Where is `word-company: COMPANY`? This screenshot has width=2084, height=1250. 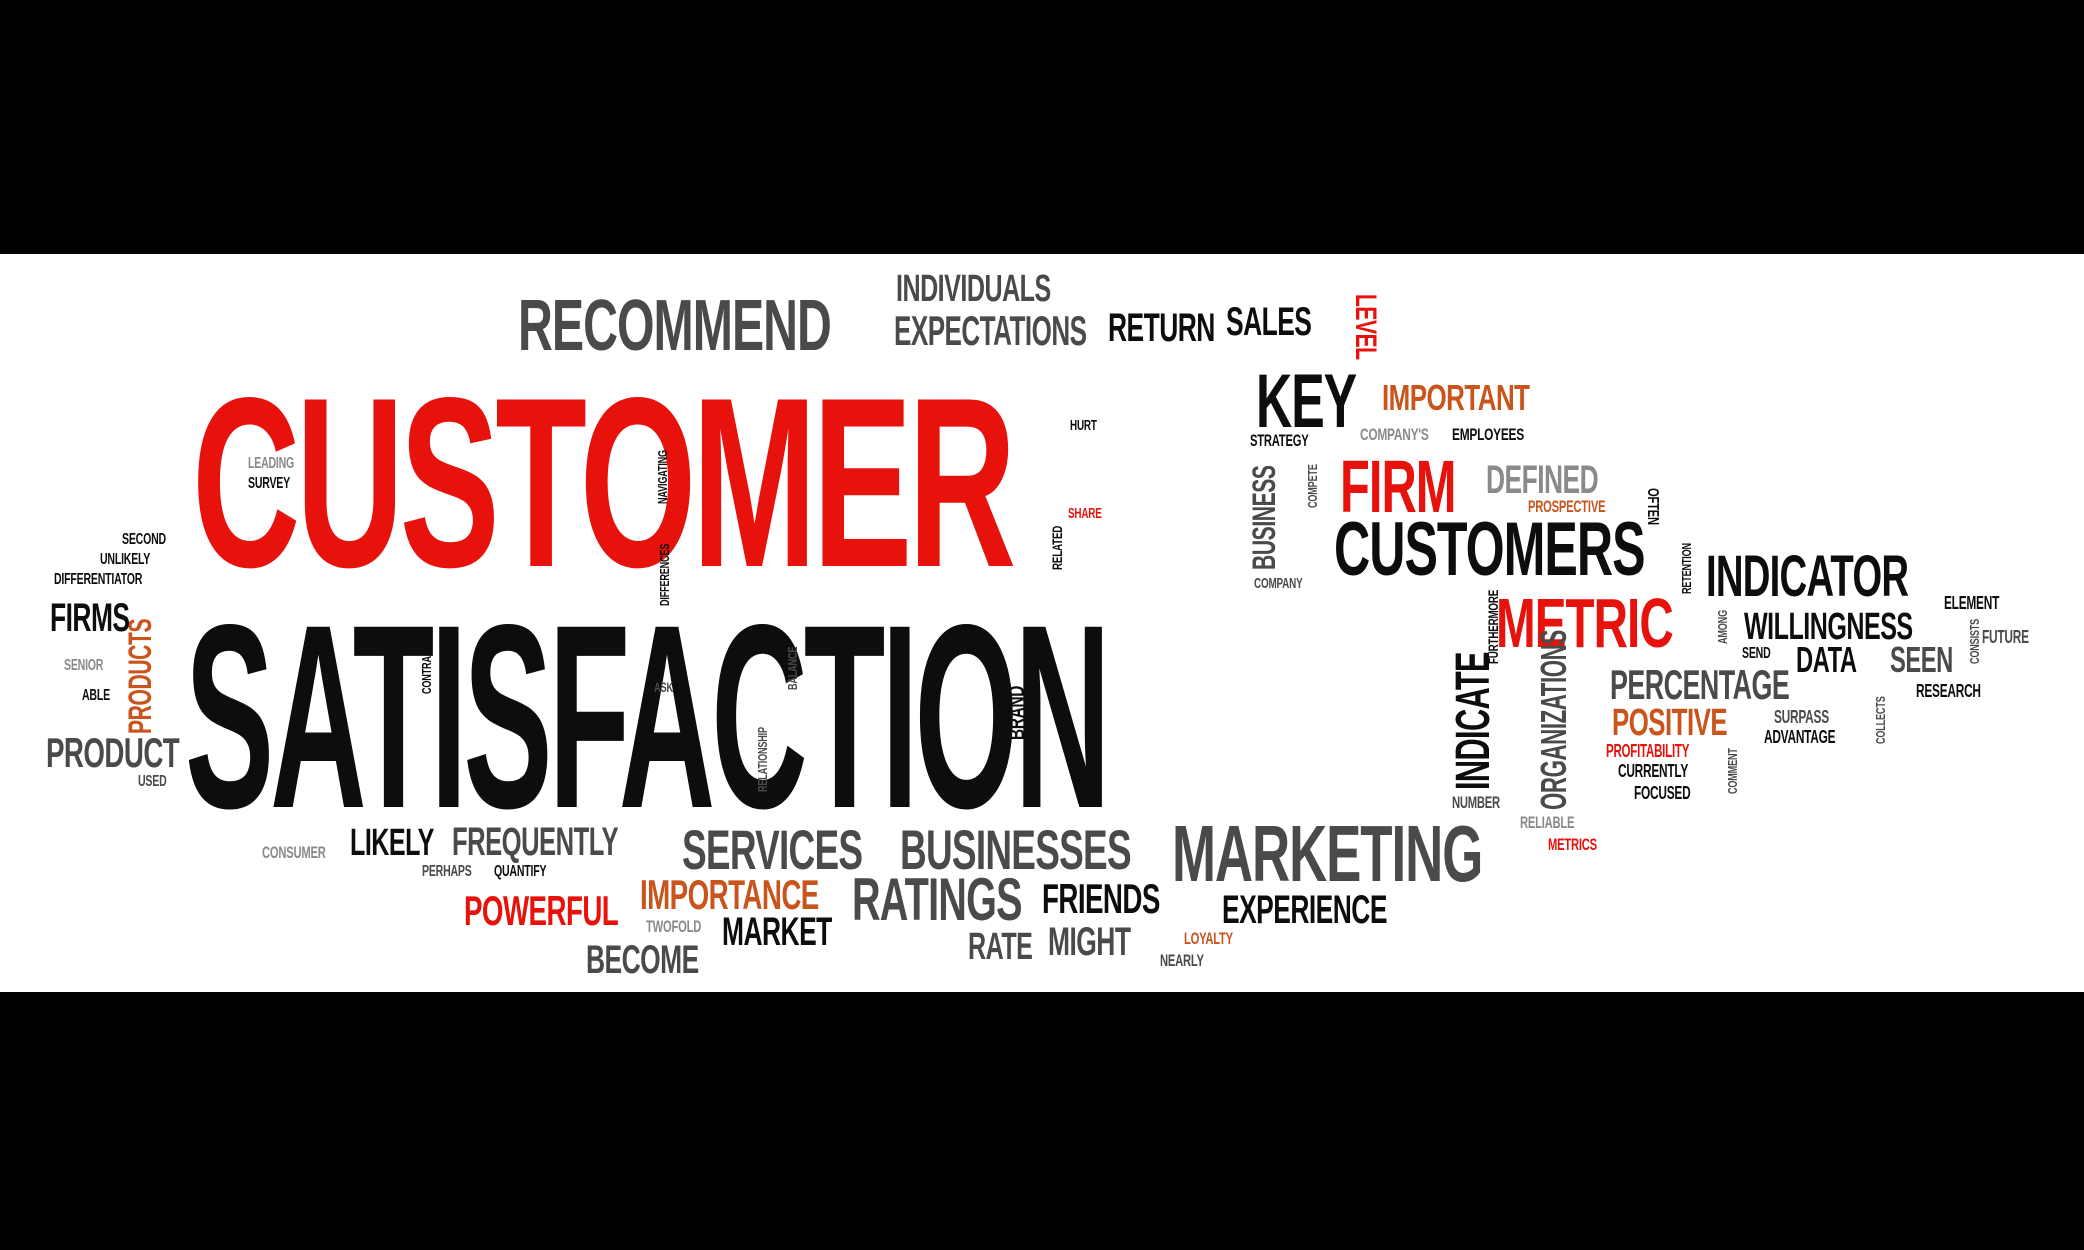
word-company: COMPANY is located at coordinates (1278, 583).